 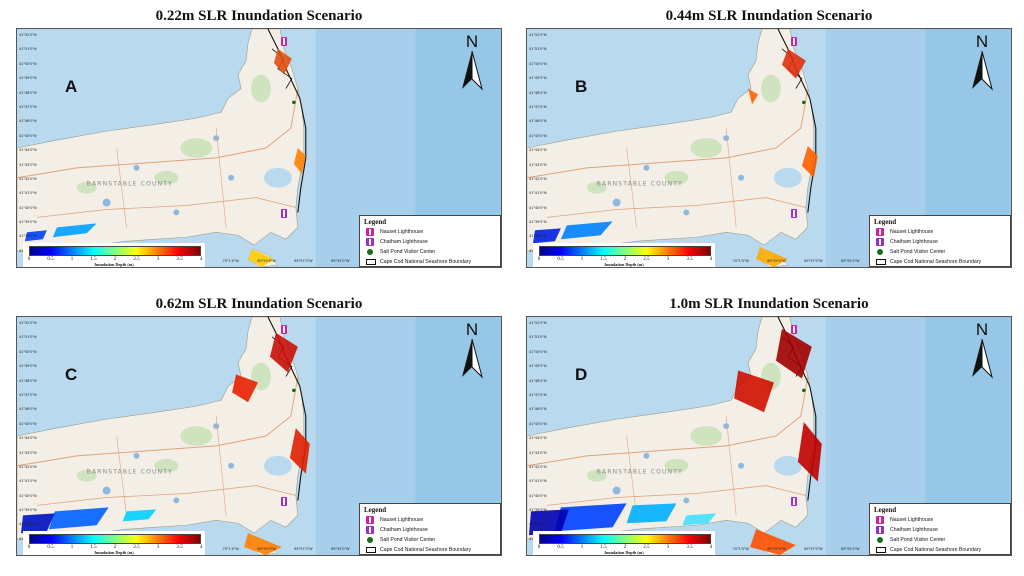 I want to click on panel-letter: A, so click(x=71, y=86).